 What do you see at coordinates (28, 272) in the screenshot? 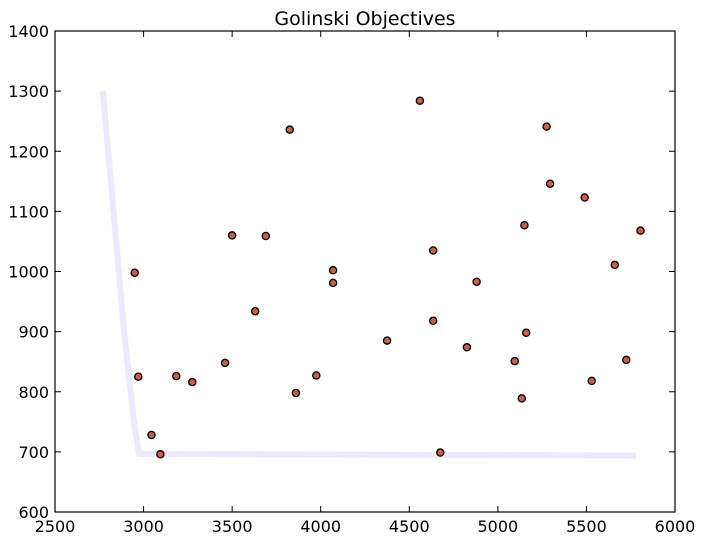
I see `y-tick-label: 1000` at bounding box center [28, 272].